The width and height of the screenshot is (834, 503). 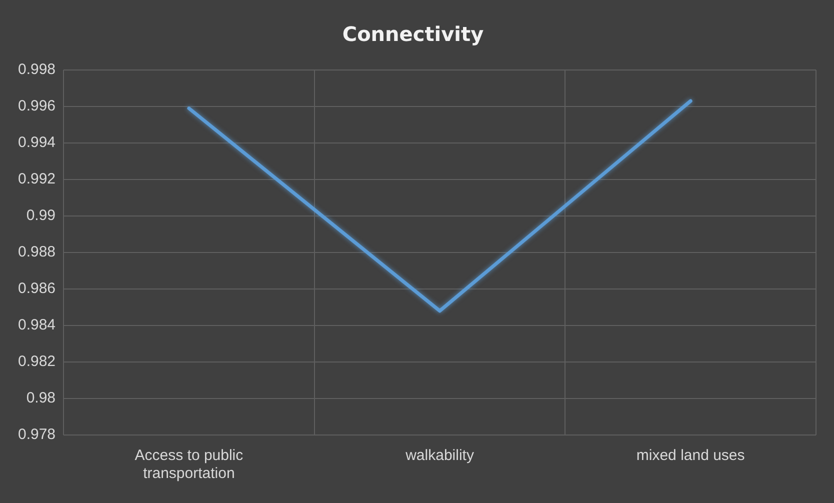 What do you see at coordinates (189, 464) in the screenshot?
I see `x-tick-label: Access to public transportation` at bounding box center [189, 464].